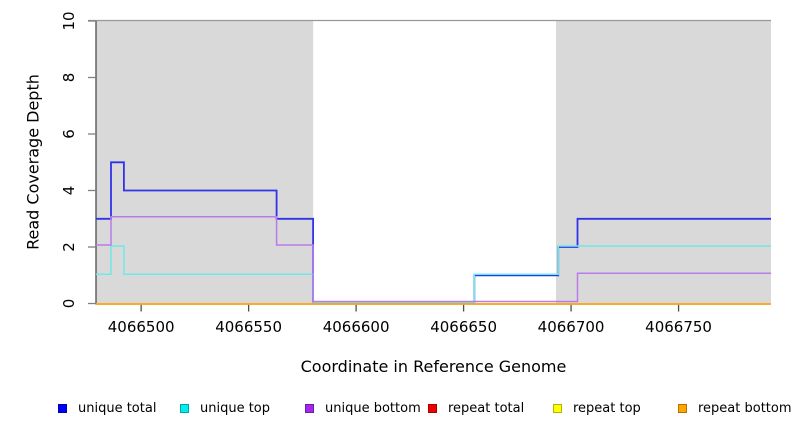 The width and height of the screenshot is (792, 432). Describe the element at coordinates (117, 408) in the screenshot. I see `legend-label: unique total` at that location.